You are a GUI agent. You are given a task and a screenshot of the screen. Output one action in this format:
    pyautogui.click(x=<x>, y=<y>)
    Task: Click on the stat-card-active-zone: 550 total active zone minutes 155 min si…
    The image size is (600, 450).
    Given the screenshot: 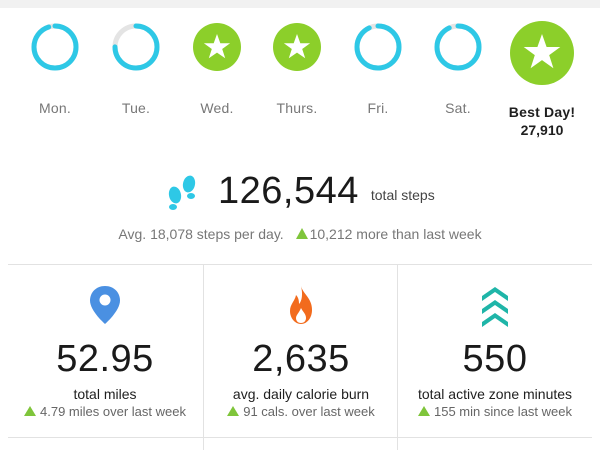 What is the action you would take?
    pyautogui.click(x=495, y=352)
    